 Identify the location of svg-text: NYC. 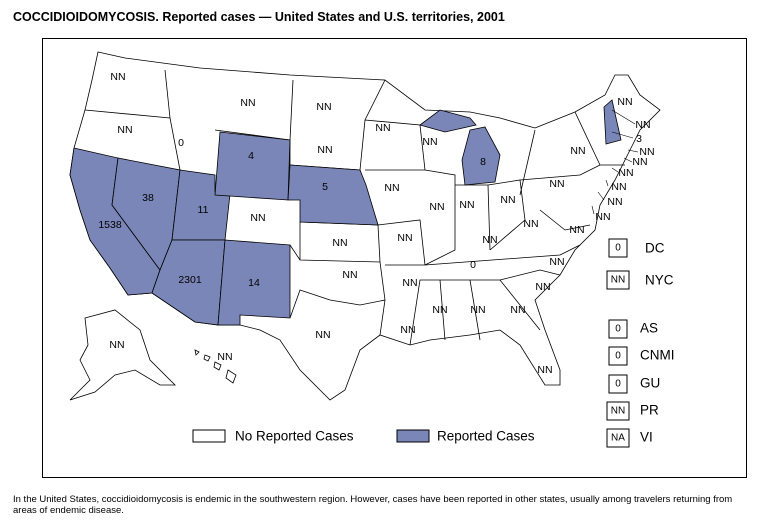
(659, 280).